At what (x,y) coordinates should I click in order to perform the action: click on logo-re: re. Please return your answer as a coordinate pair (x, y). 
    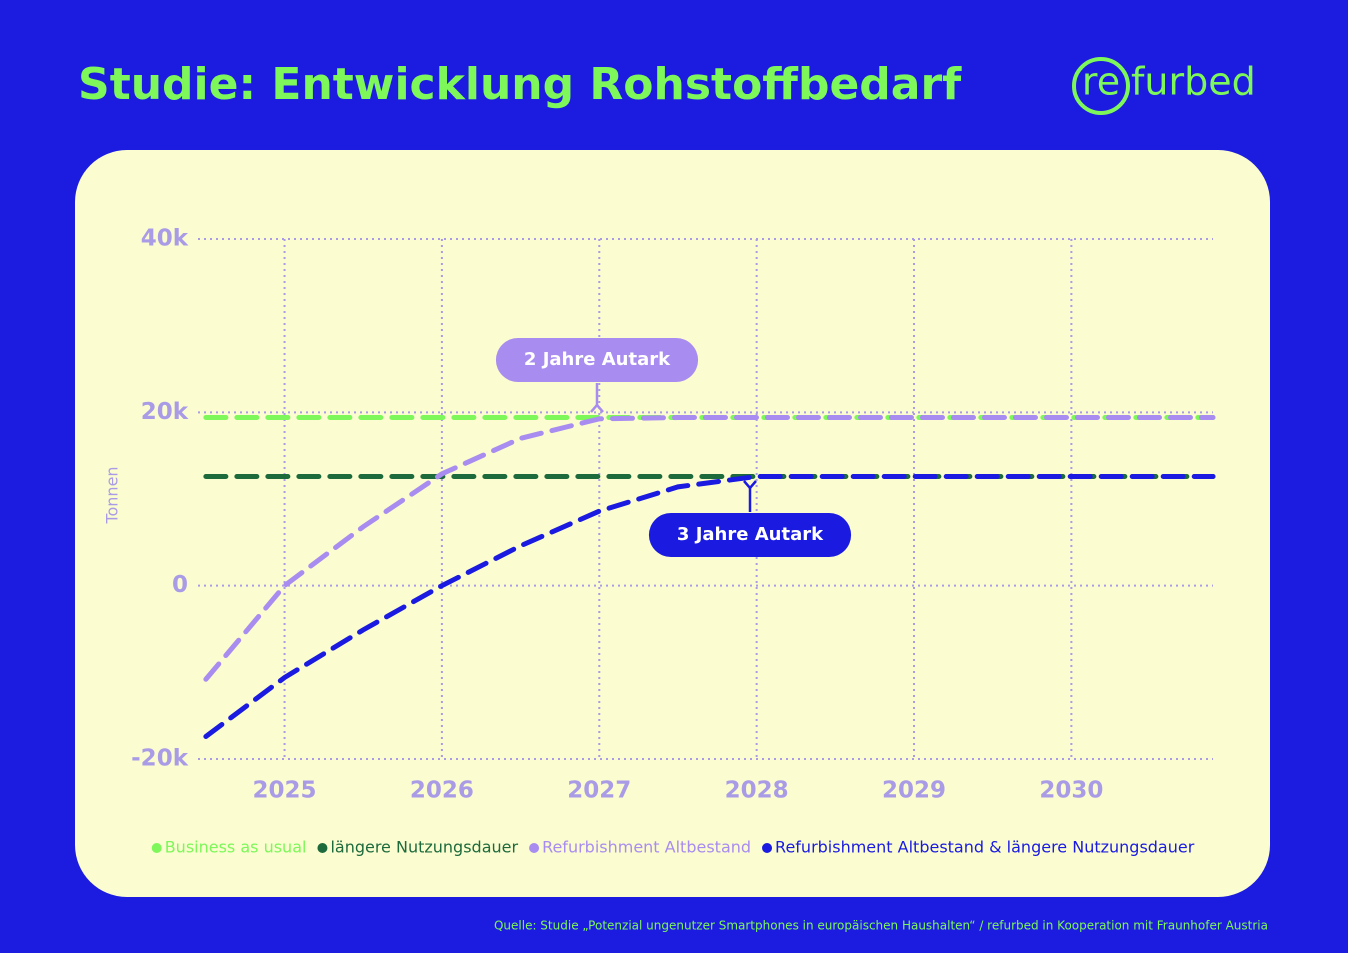
    Looking at the image, I should click on (1101, 82).